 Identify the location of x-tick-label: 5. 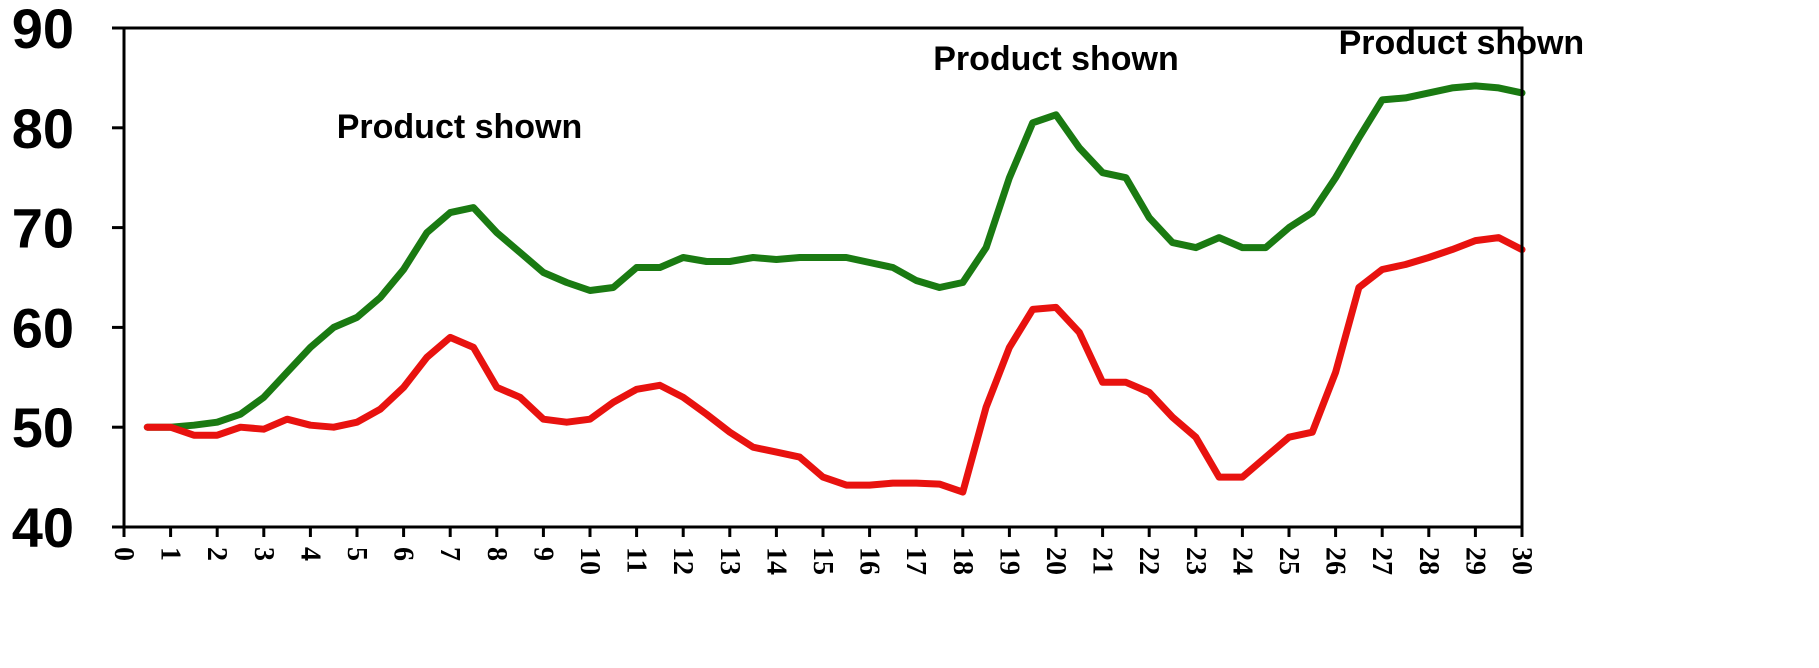
(356, 554).